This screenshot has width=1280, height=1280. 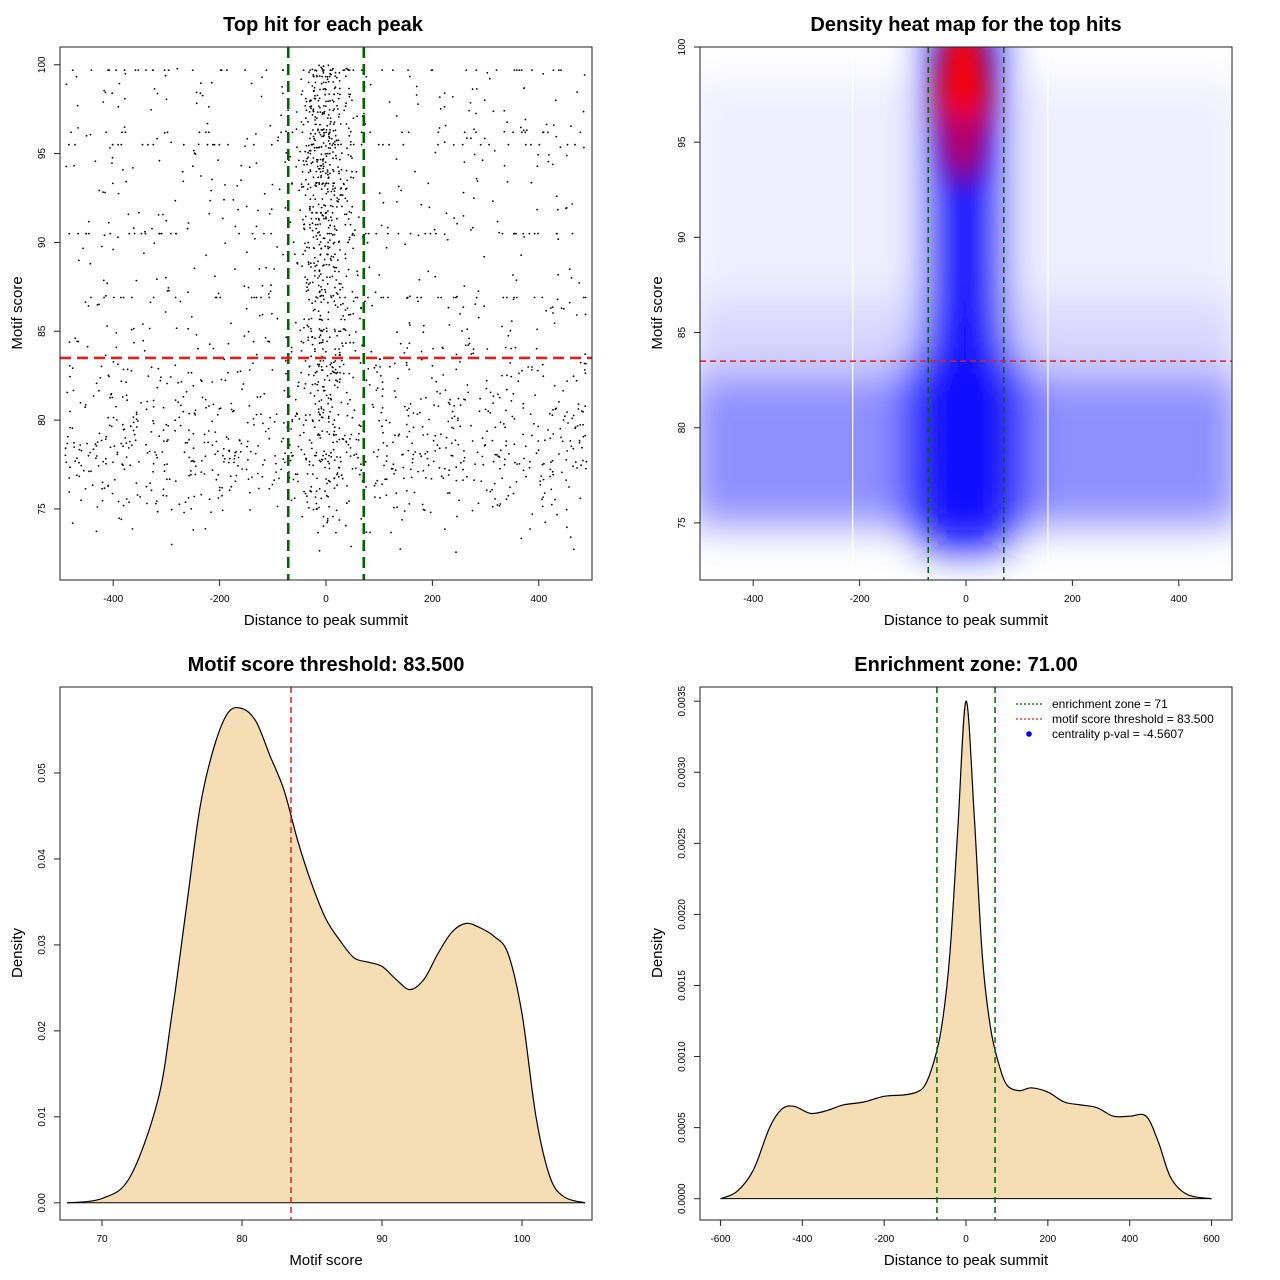 I want to click on distance-density-x-tick-label: 200, so click(x=1048, y=1239).